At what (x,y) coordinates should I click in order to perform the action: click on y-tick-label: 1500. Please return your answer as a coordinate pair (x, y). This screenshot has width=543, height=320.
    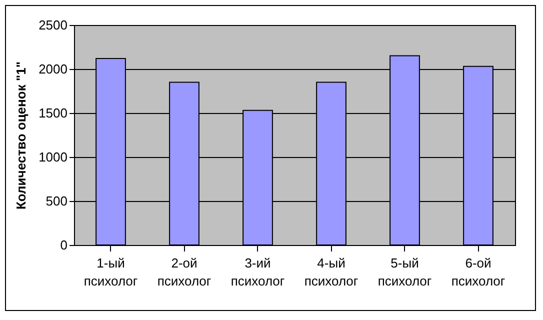
    Looking at the image, I should click on (53, 113).